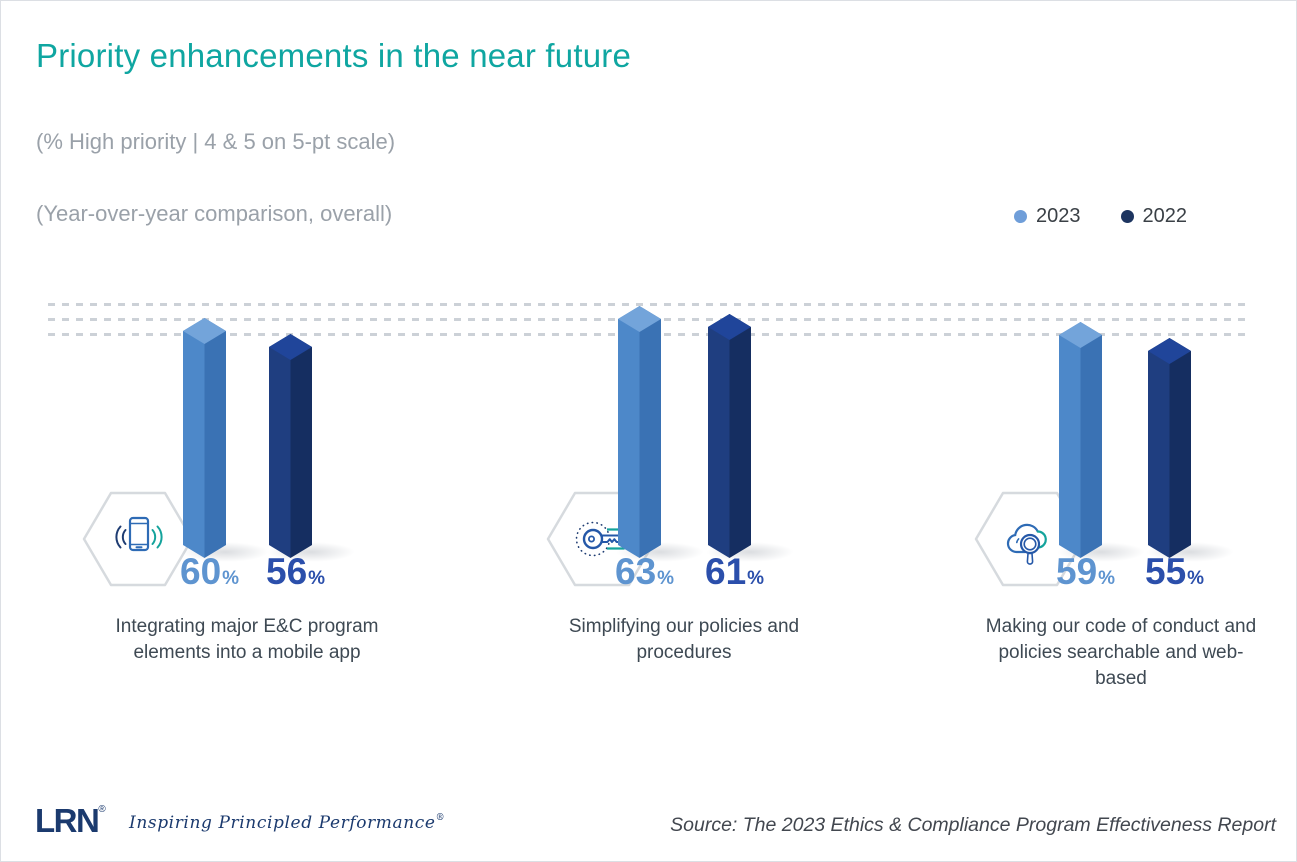  Describe the element at coordinates (1169, 448) in the screenshot. I see `bar-2022-group3` at that location.